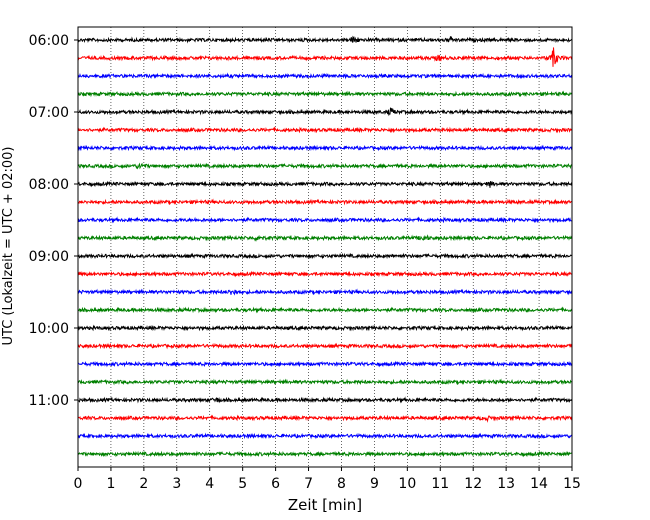 This screenshot has width=650, height=520. What do you see at coordinates (341, 484) in the screenshot?
I see `x-tick-label: 8` at bounding box center [341, 484].